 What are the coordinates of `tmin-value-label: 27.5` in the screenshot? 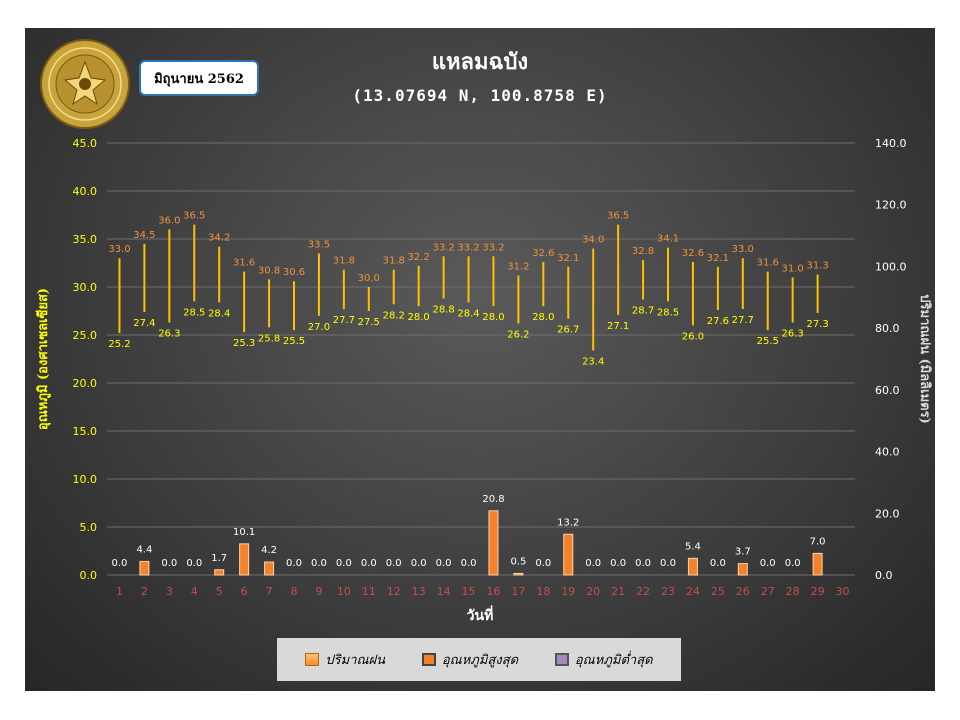 It's located at (369, 322).